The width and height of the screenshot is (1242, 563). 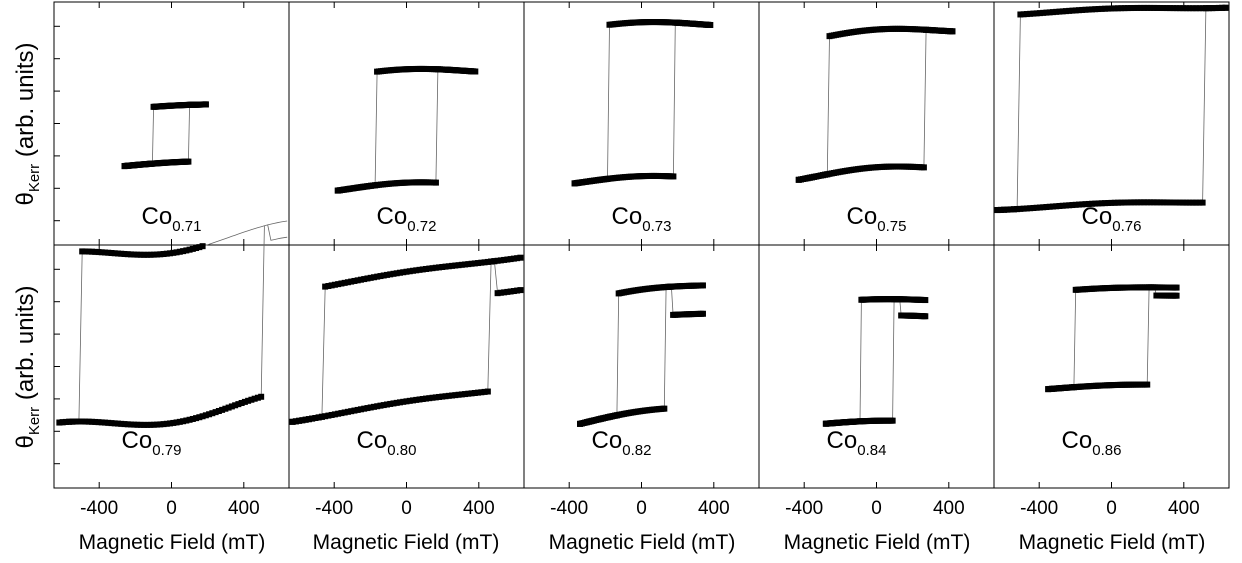 I want to click on x-axis-title-1: Magnetic Field (mT), so click(x=172, y=542).